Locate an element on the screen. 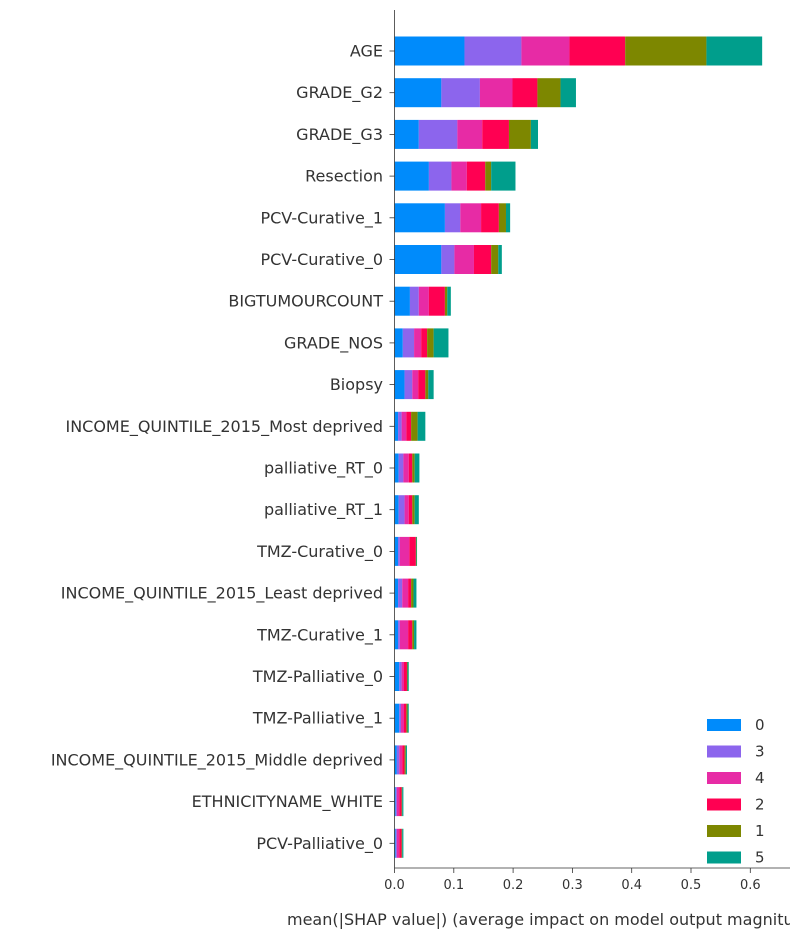  feature-label: INCOME_QUINTILE_2015_Least deprived is located at coordinates (222, 594).